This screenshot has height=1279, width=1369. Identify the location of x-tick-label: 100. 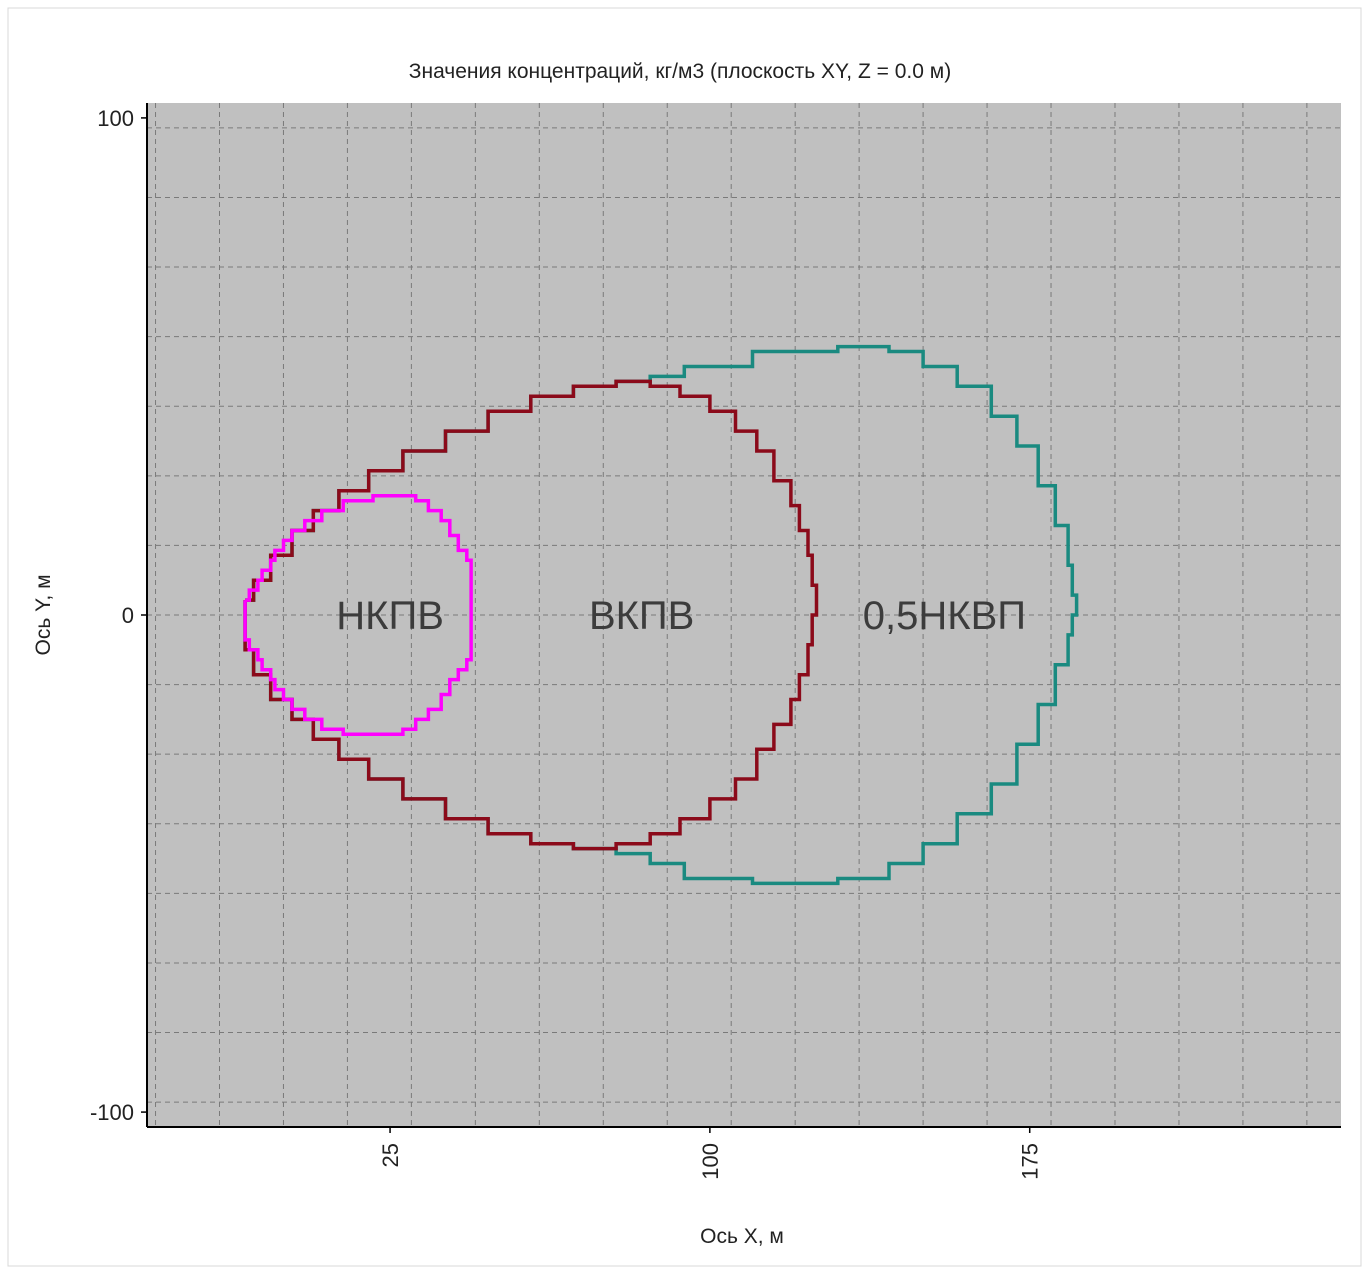
(710, 1161).